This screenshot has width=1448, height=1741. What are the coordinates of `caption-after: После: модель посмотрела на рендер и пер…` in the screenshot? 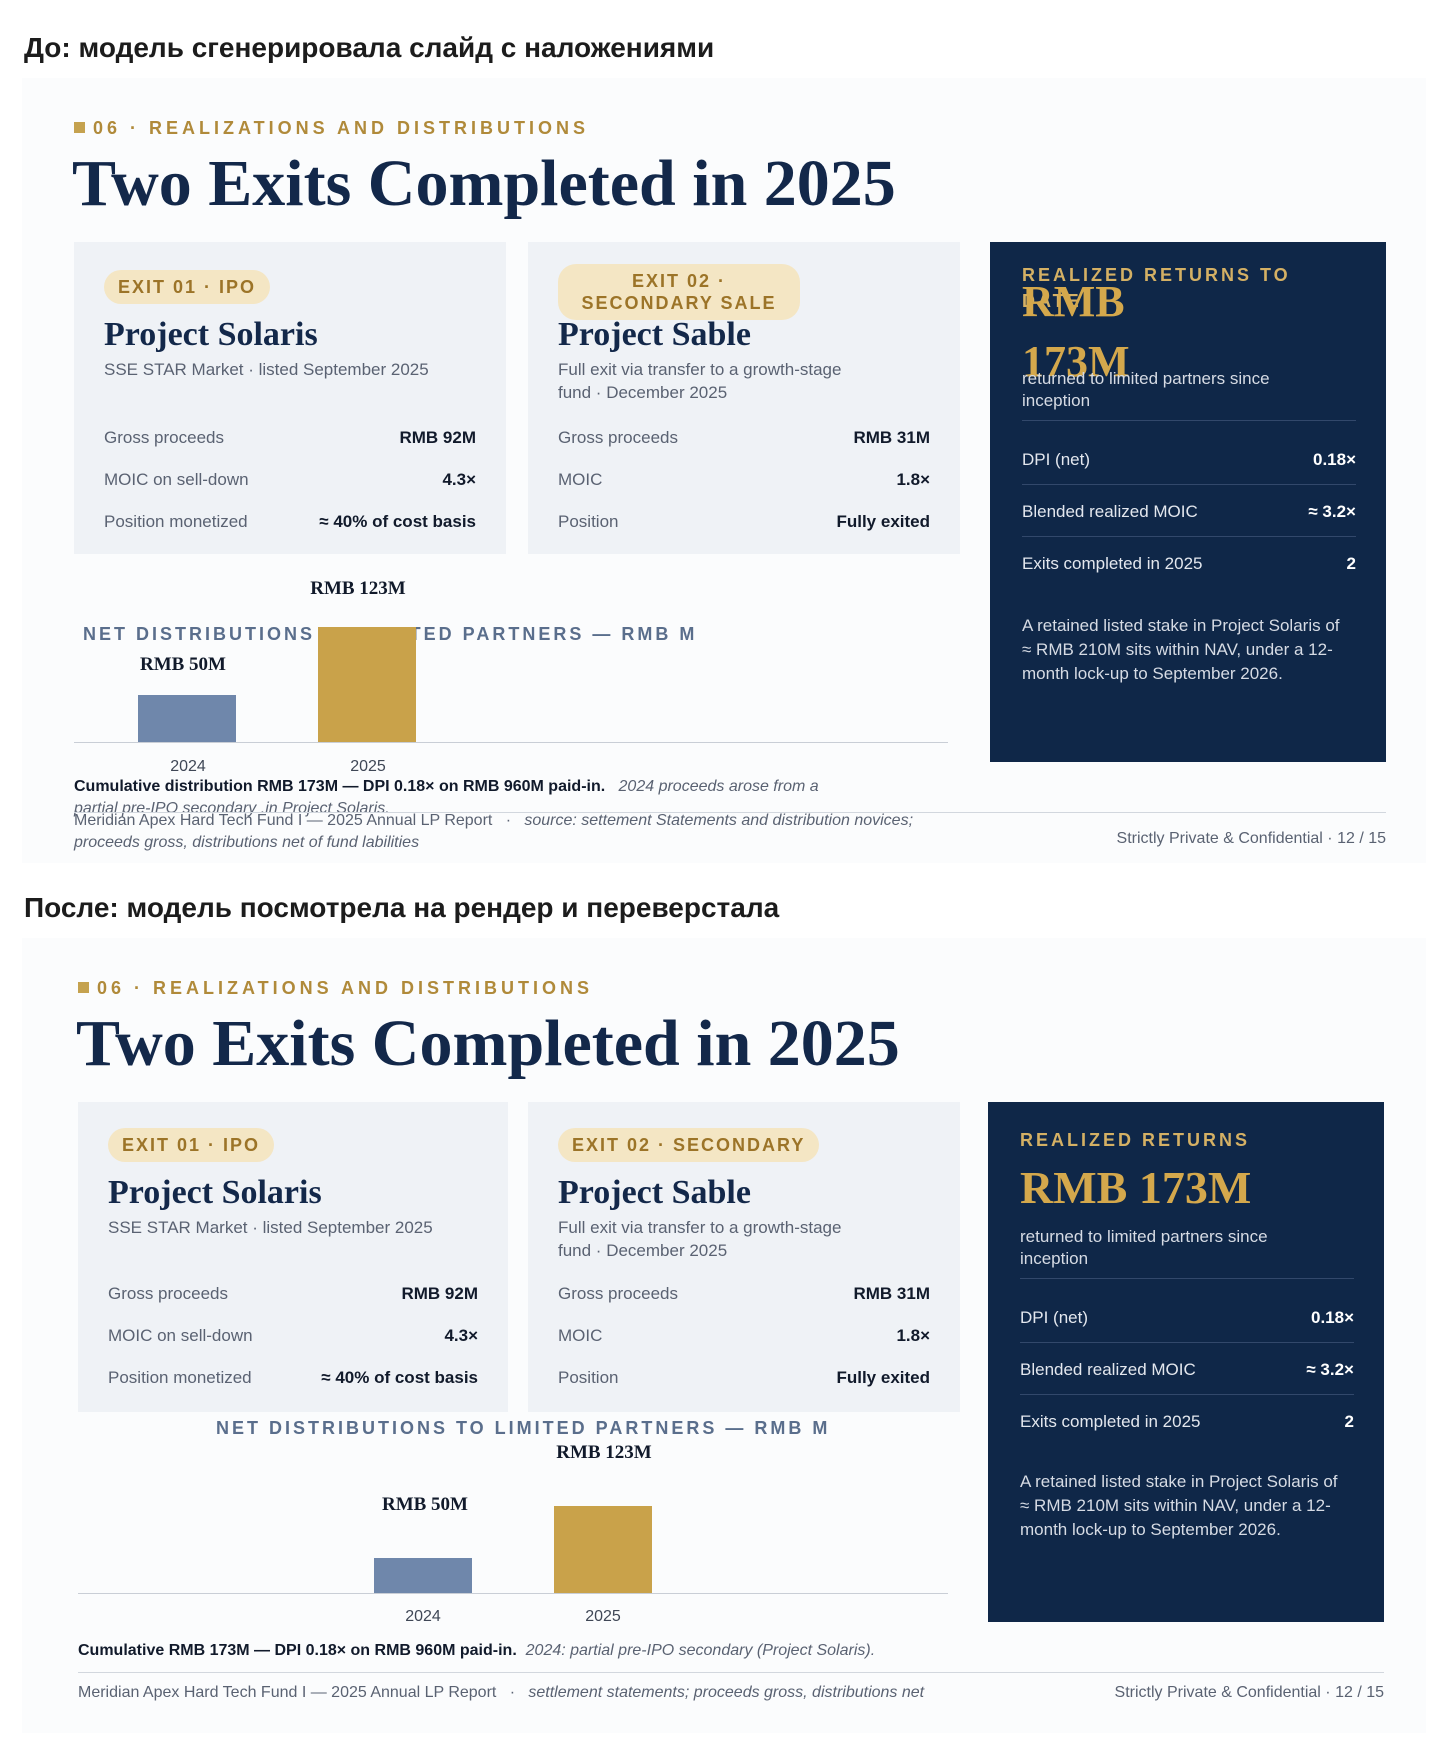 It's located at (402, 907).